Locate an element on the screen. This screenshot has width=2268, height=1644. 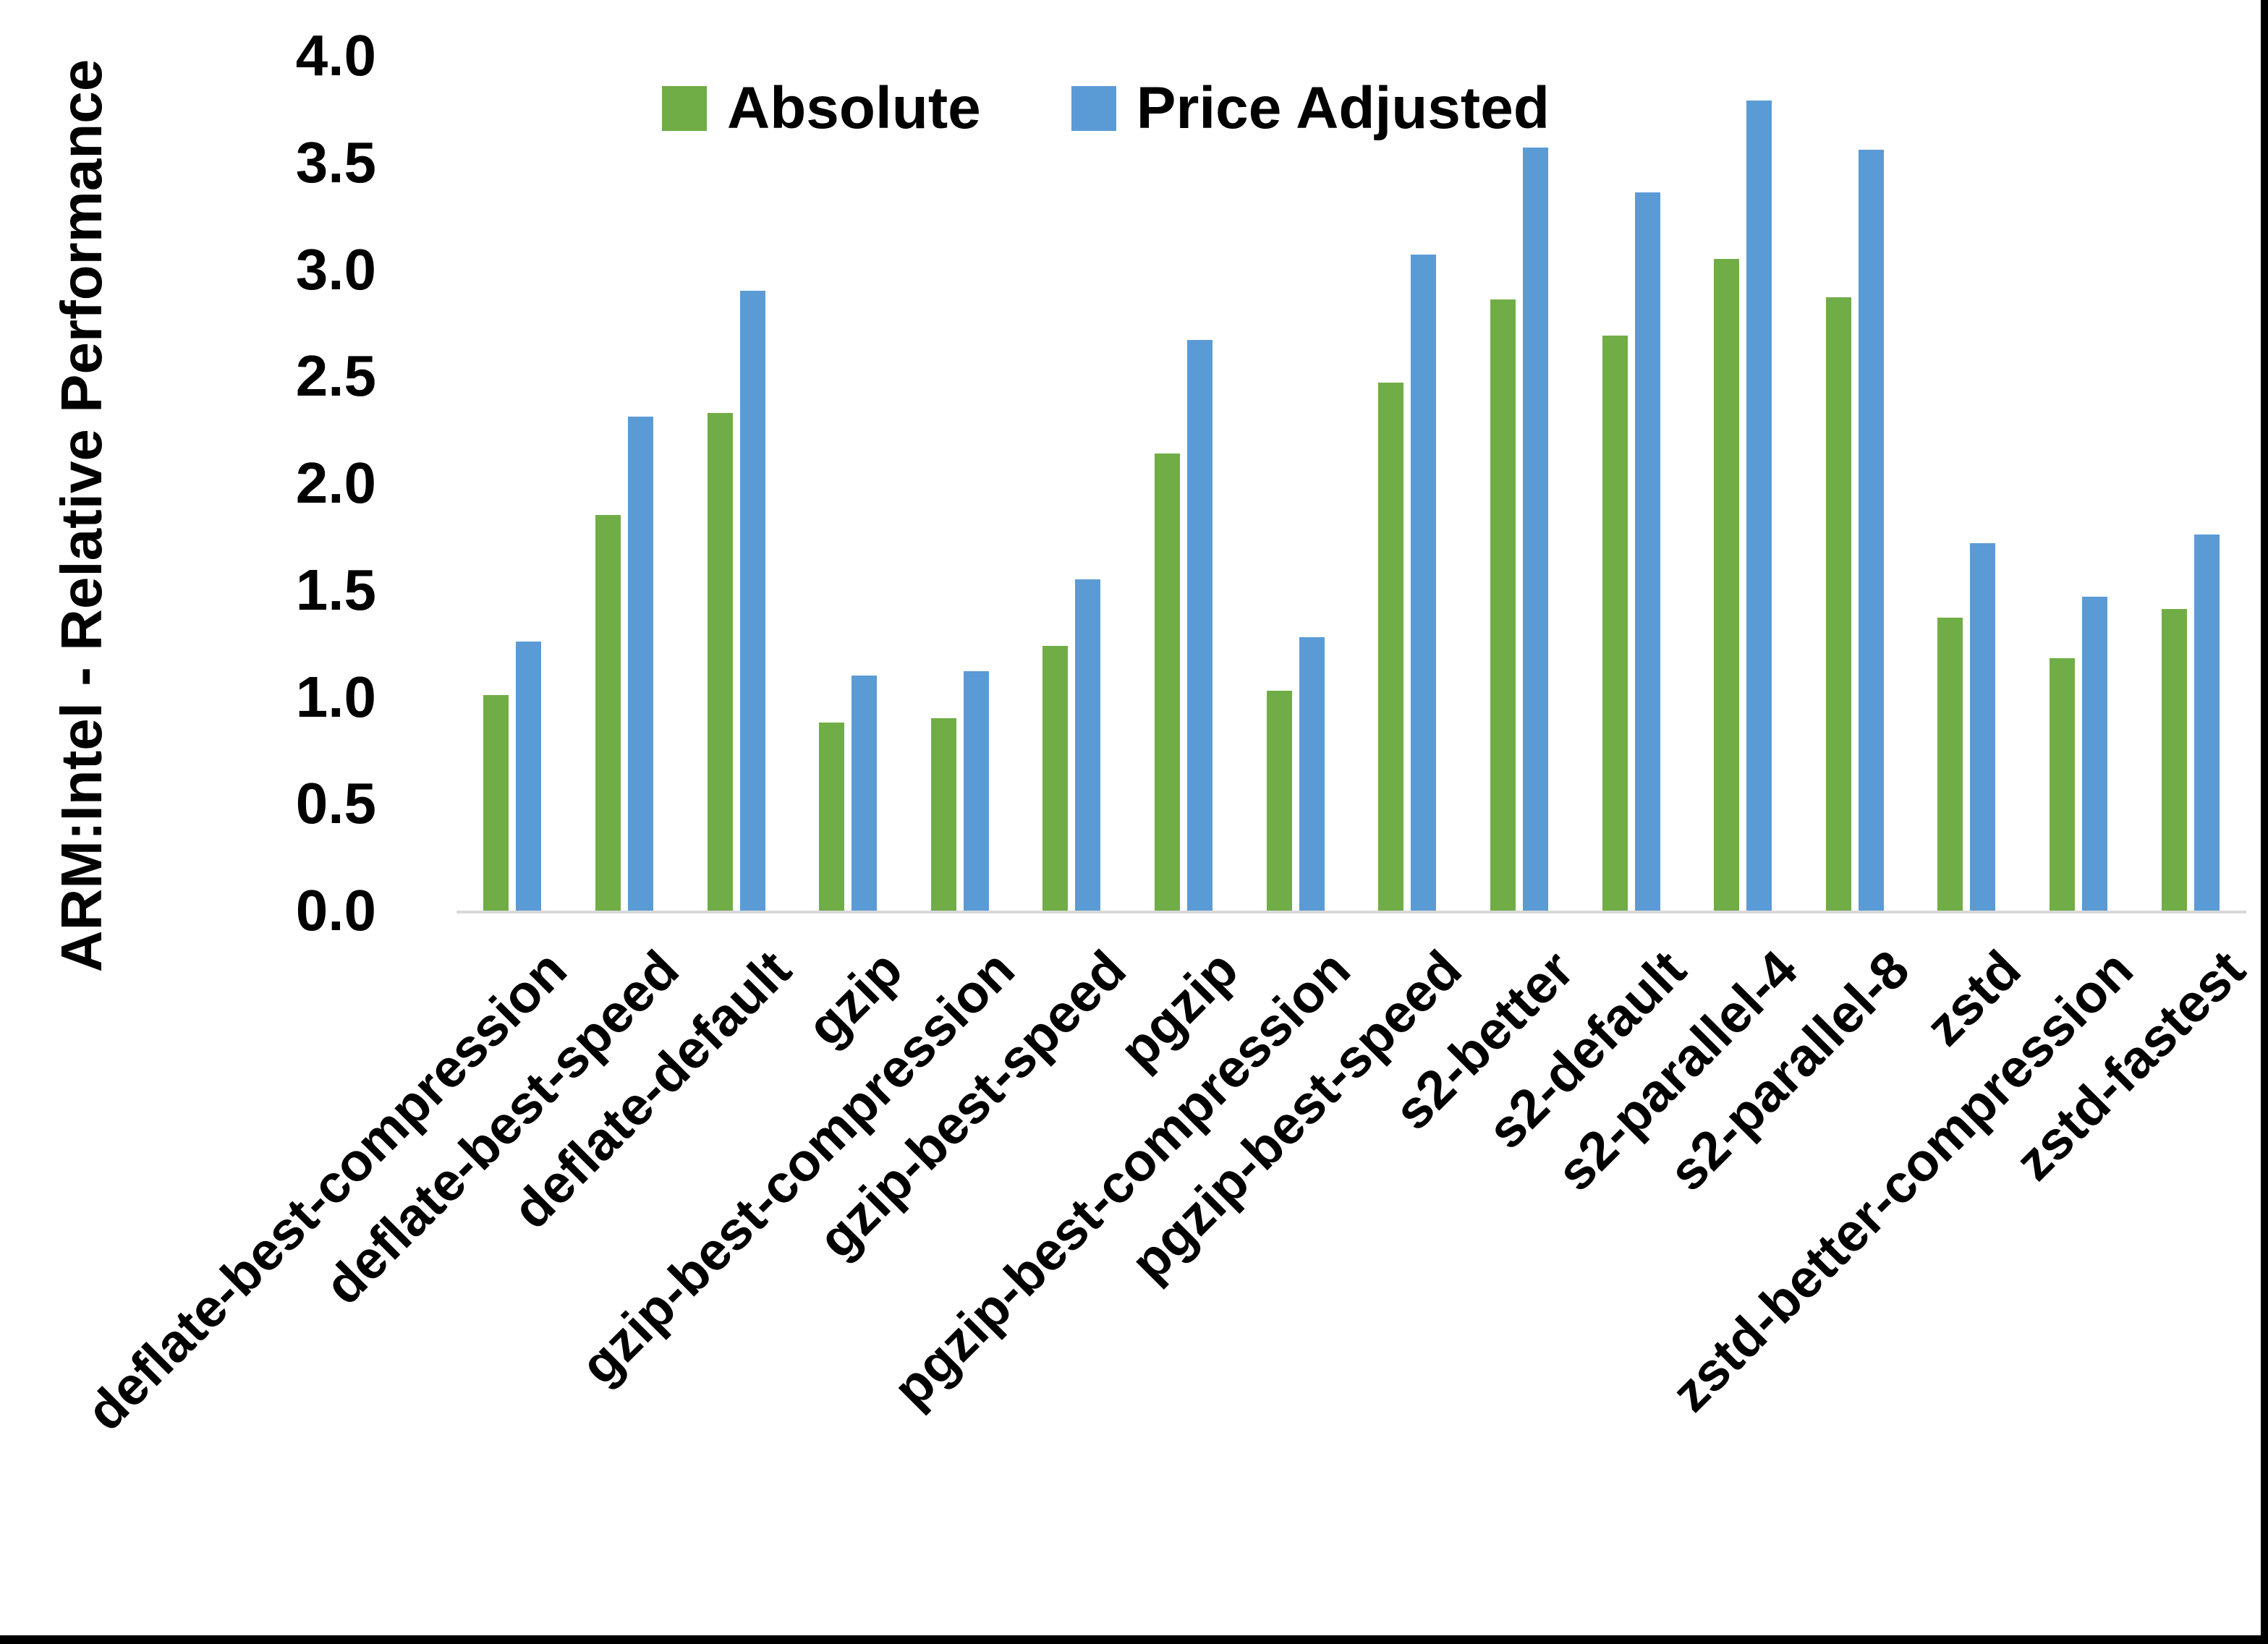
legend-swatch-absolute-icon is located at coordinates (684, 108).